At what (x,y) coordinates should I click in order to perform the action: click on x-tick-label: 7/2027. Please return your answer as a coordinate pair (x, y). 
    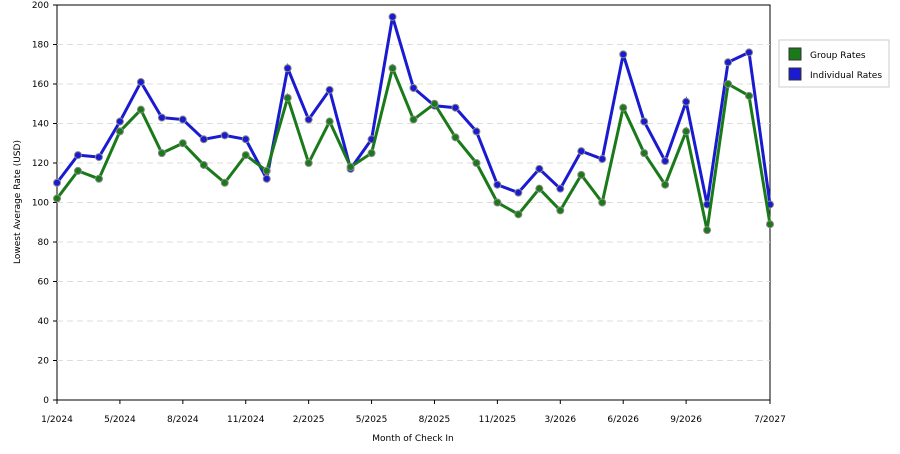
    Looking at the image, I should click on (770, 420).